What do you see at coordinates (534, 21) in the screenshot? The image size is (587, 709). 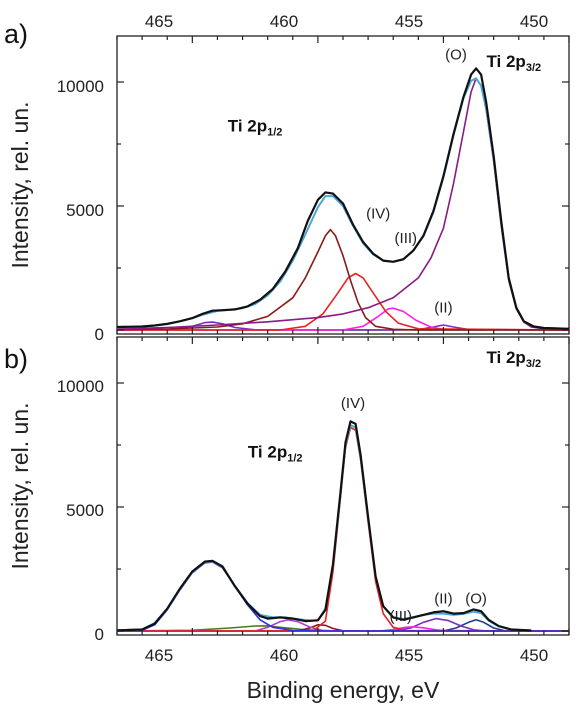 I see `top-x-tick-450: 450` at bounding box center [534, 21].